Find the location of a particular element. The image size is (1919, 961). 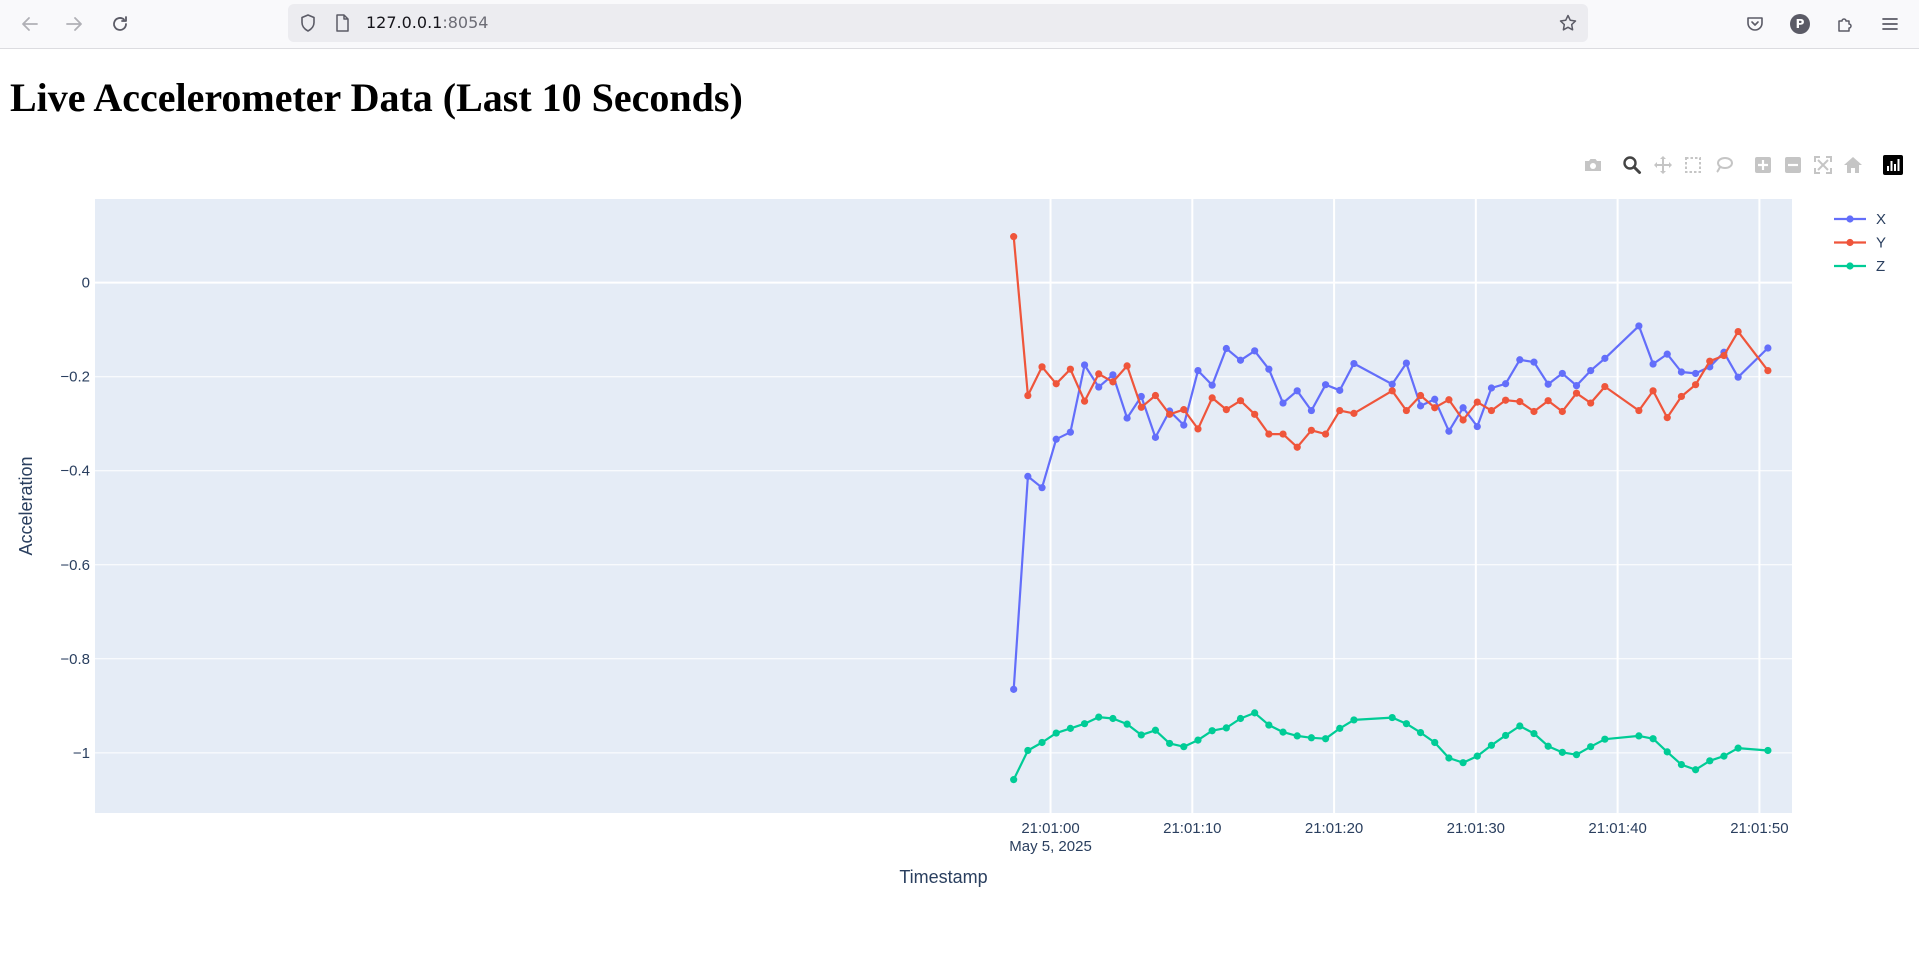

url-text: 127.0.0.1:8054 is located at coordinates (427, 22).